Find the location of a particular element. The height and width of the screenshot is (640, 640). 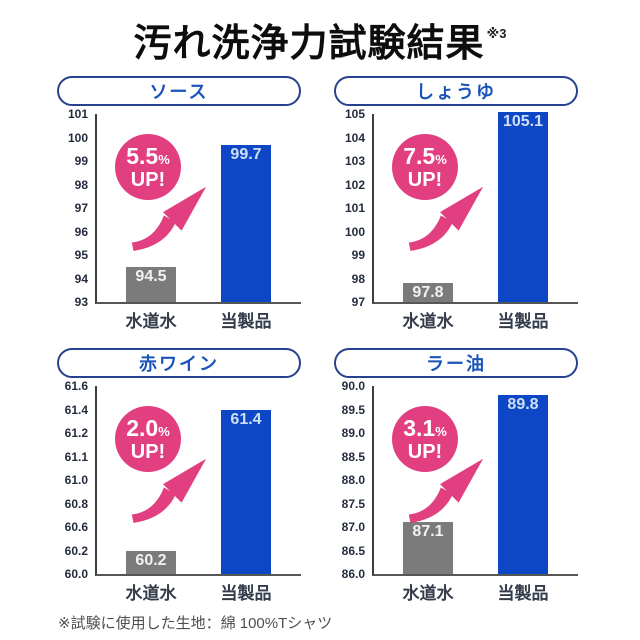

y-tick-label: 61.0 is located at coordinates (76, 480).